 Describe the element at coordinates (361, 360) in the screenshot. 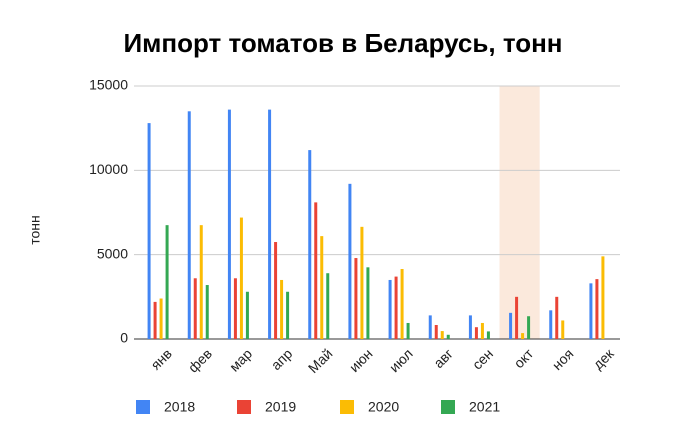

I see `x-tick-label: июн` at that location.